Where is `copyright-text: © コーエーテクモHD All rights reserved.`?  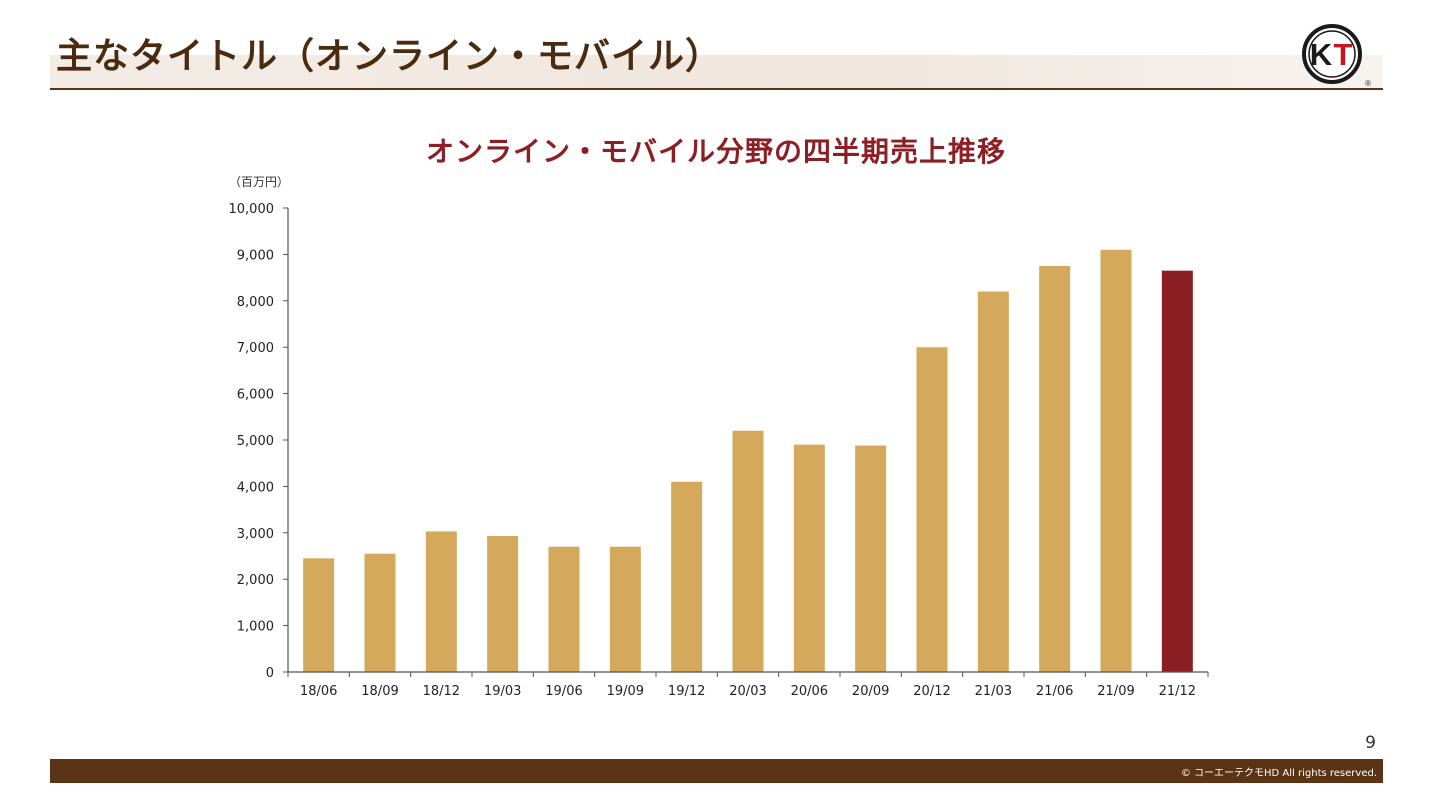 copyright-text: © コーエーテクモHD All rights reserved. is located at coordinates (1278, 773).